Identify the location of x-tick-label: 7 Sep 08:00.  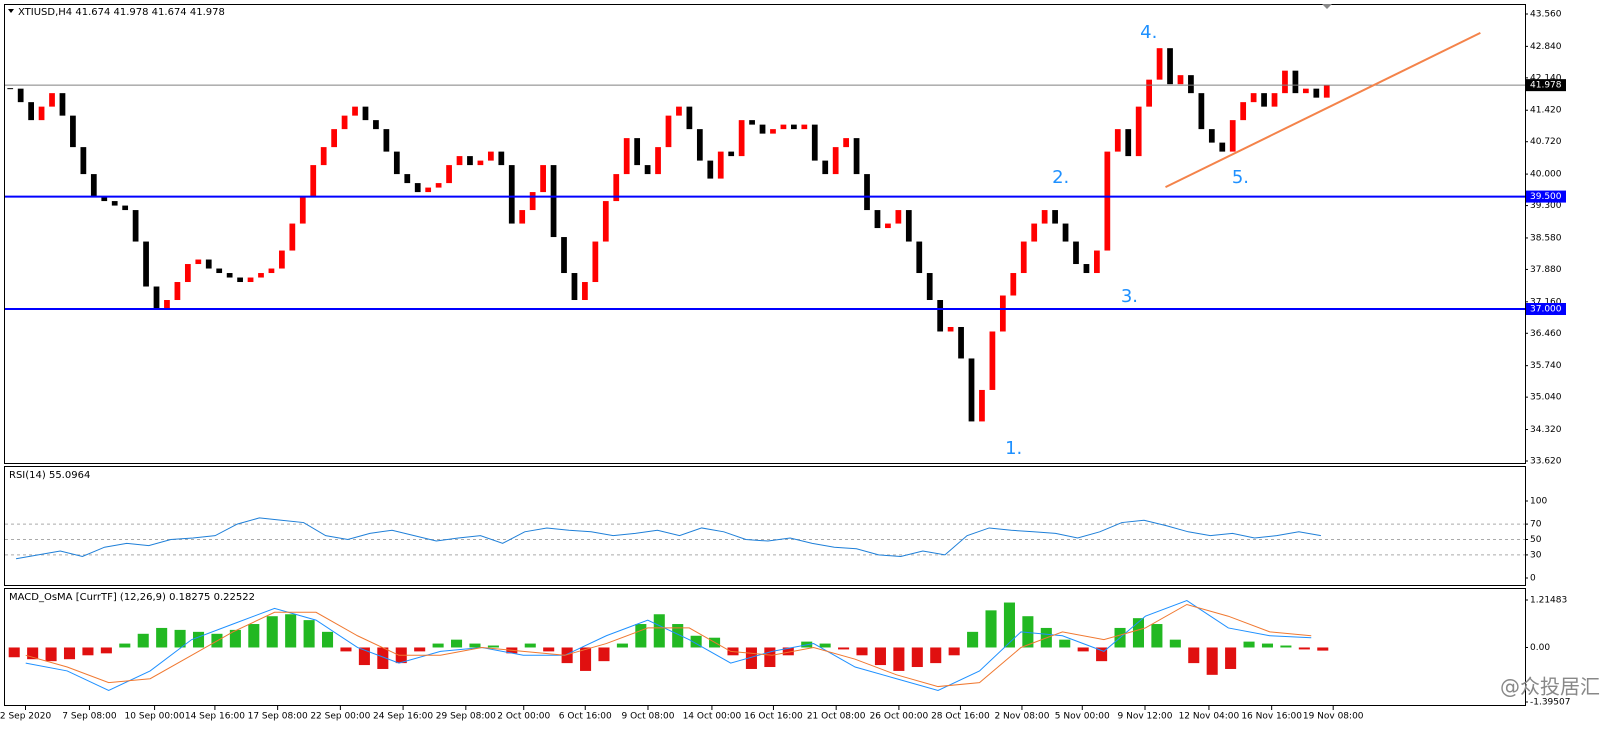
(89, 717).